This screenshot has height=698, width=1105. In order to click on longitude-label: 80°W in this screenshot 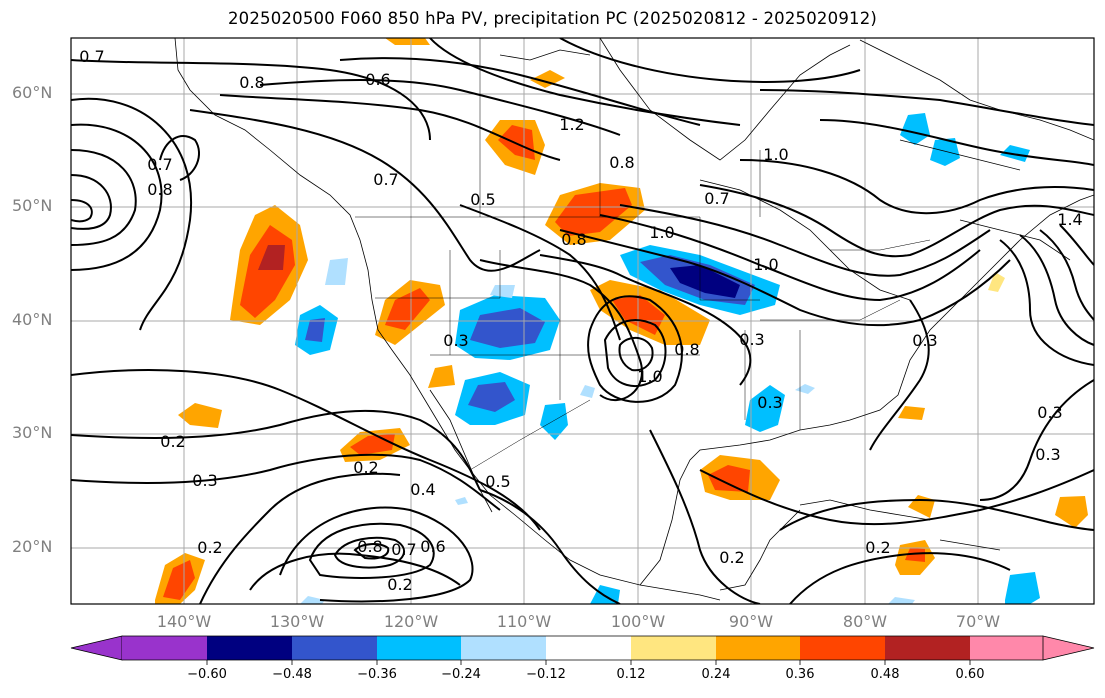, I will do `click(865, 621)`.